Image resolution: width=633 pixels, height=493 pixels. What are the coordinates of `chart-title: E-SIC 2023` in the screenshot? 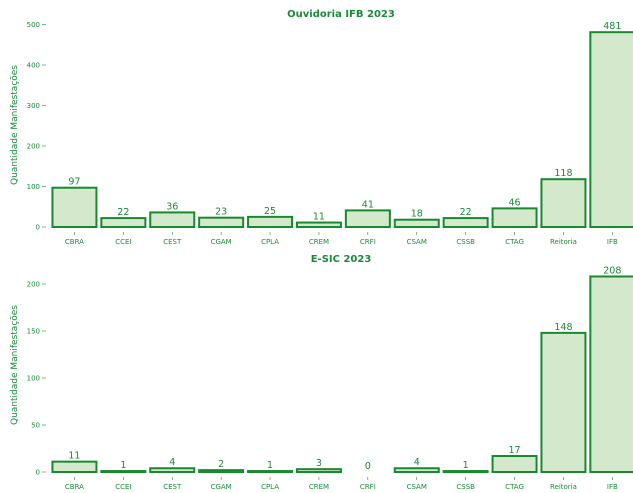 It's located at (341, 259).